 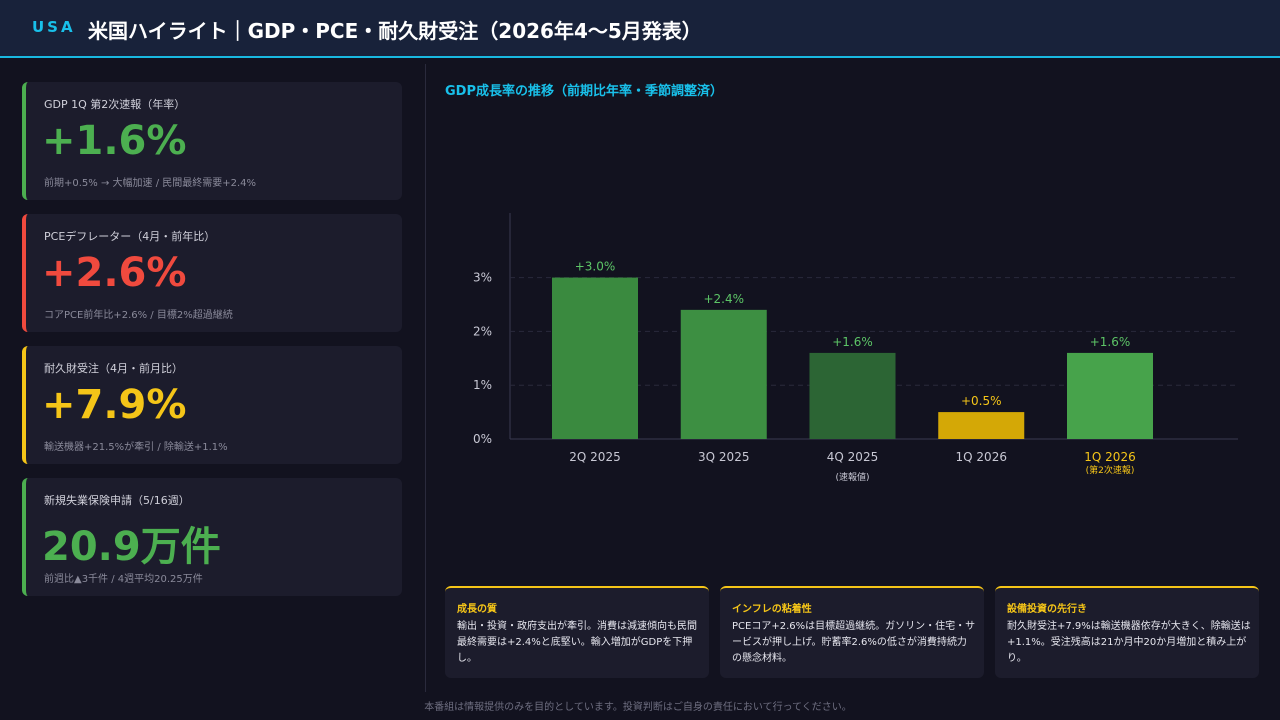 What do you see at coordinates (482, 331) in the screenshot?
I see `y-tick-label: 2%` at bounding box center [482, 331].